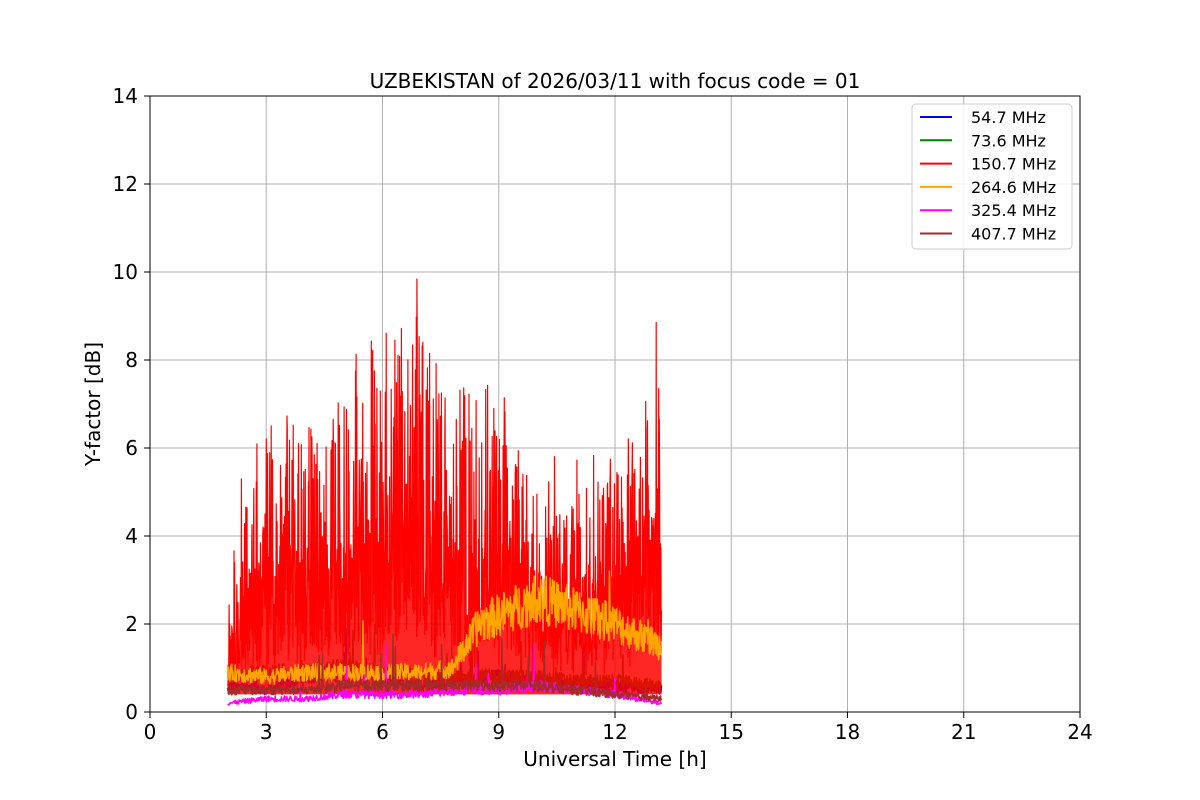 Image resolution: width=1200 pixels, height=800 pixels. I want to click on y-tick-label: 0, so click(131, 712).